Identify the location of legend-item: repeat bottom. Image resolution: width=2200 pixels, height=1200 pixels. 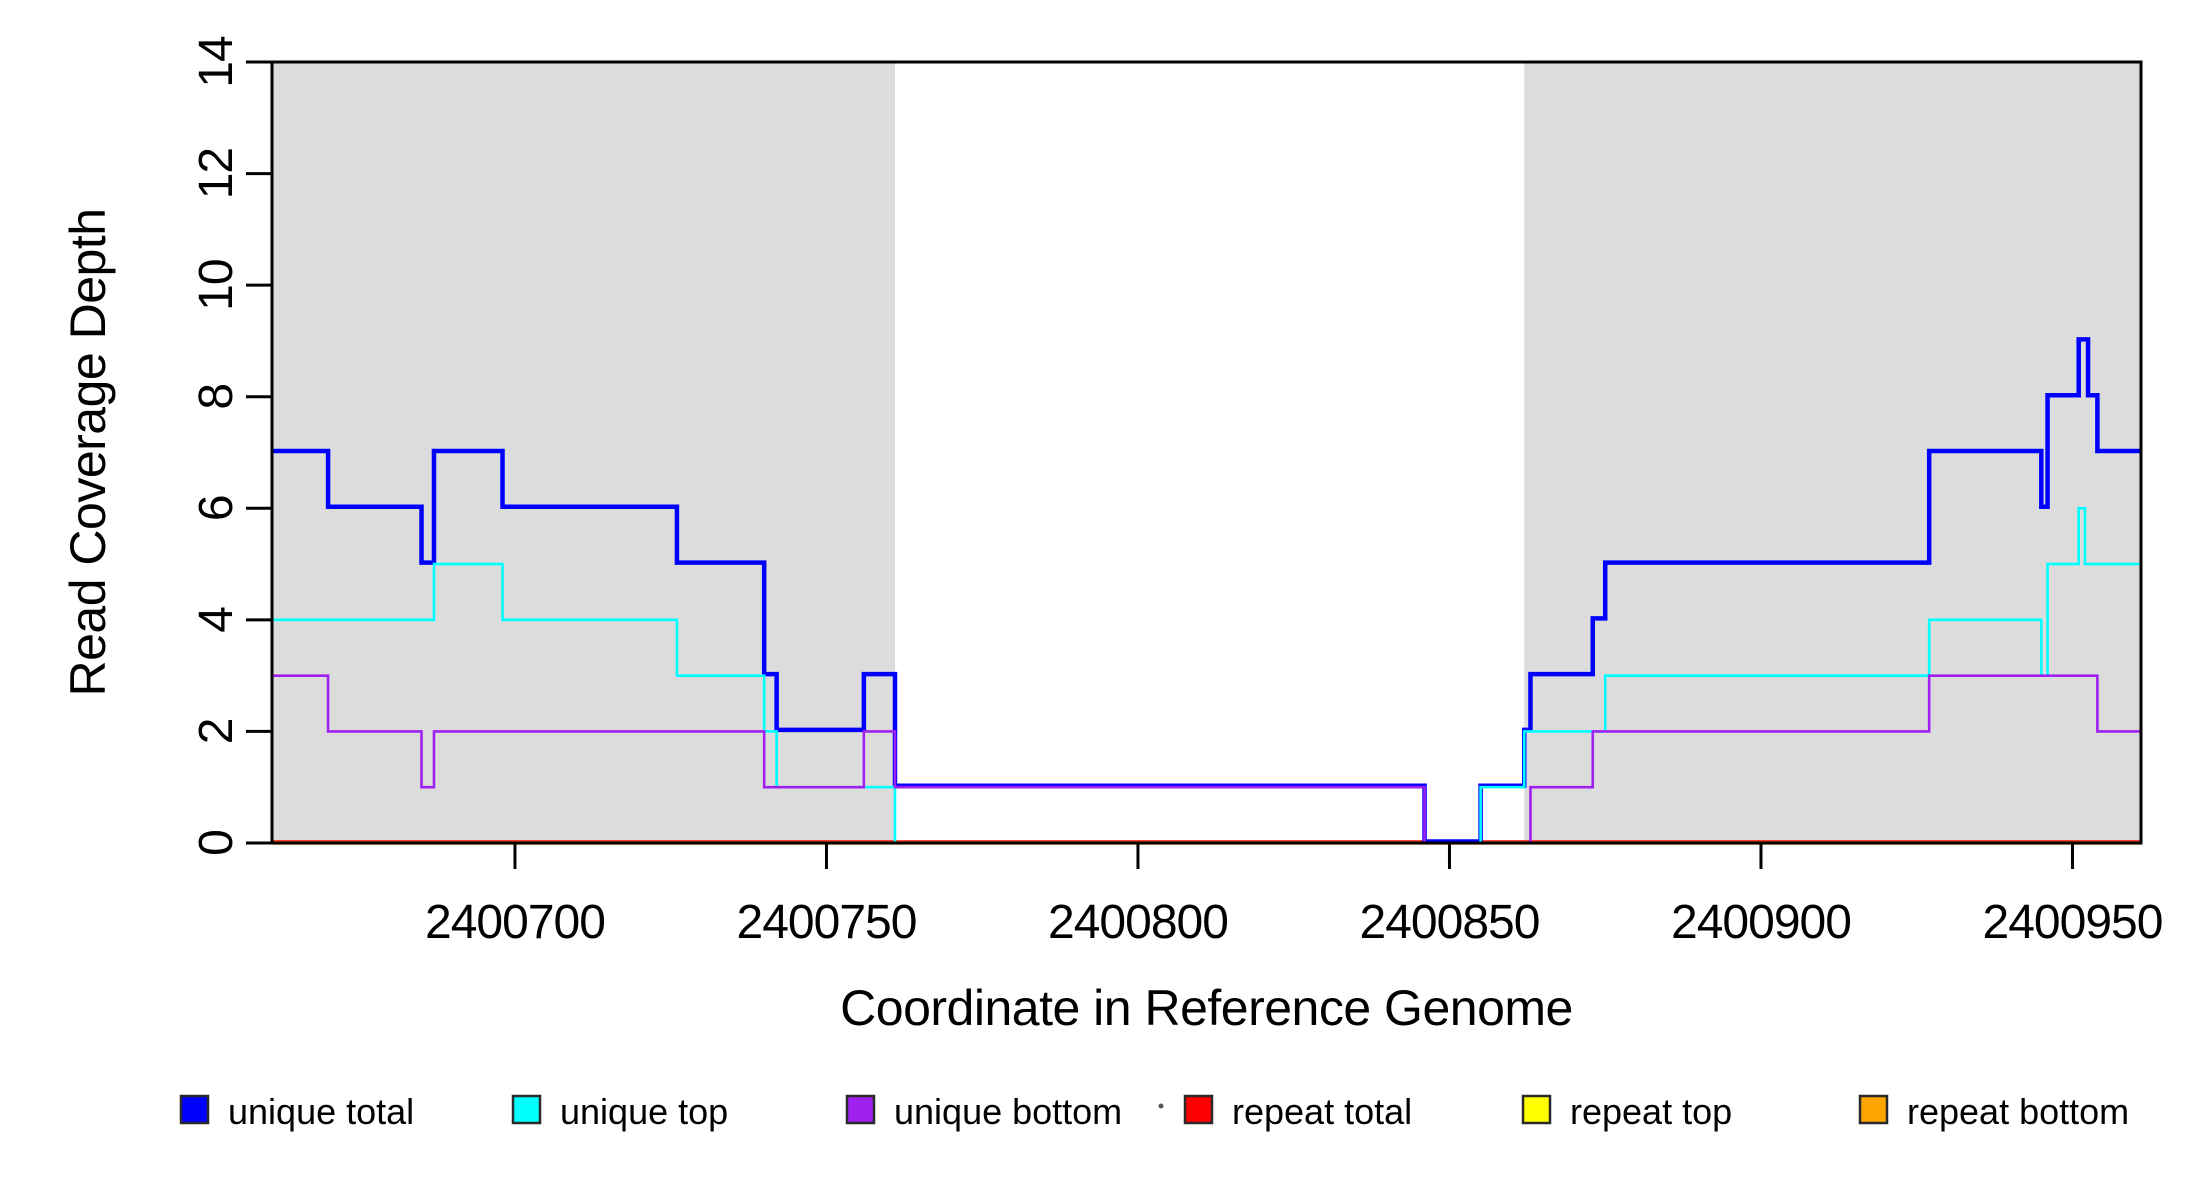
(1993, 1111).